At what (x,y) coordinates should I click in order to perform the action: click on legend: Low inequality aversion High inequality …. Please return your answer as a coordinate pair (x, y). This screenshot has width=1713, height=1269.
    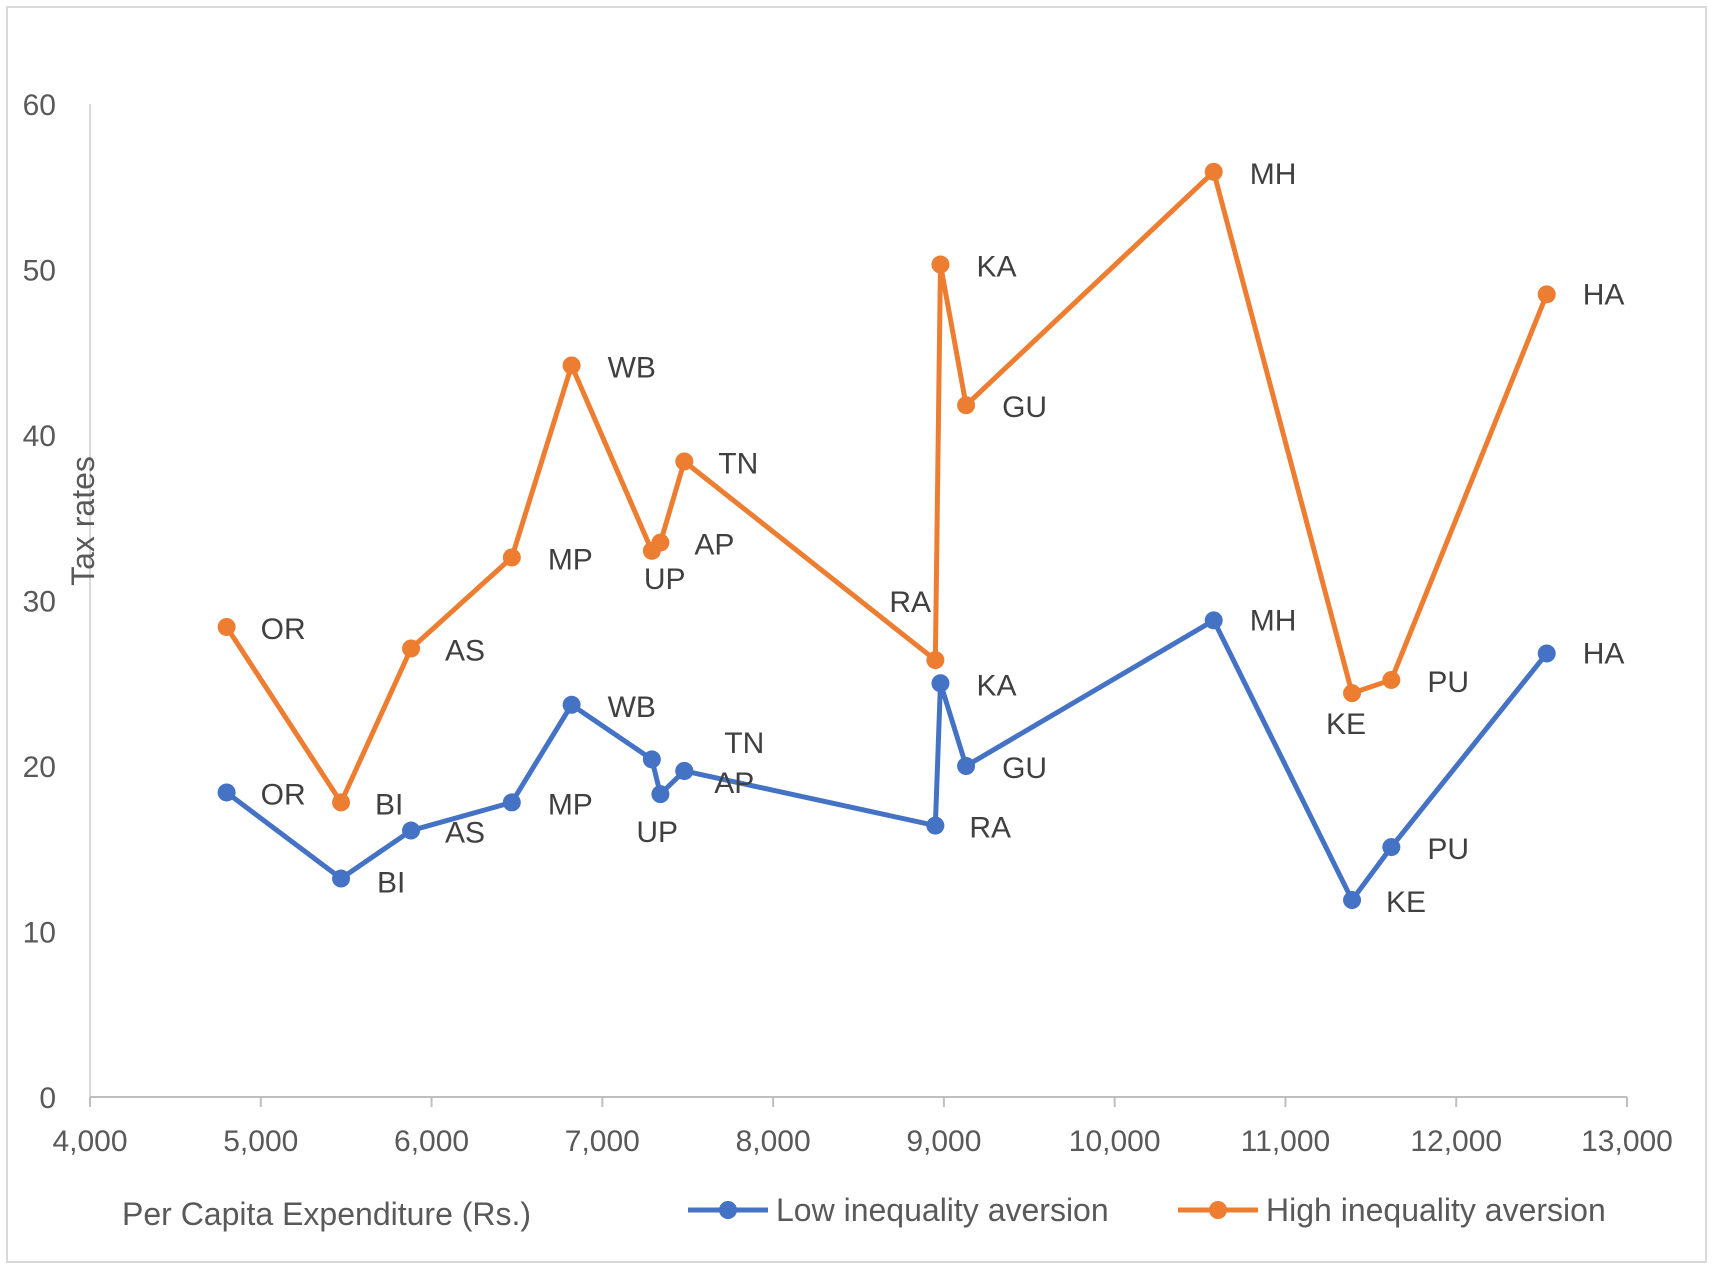
    Looking at the image, I should click on (1147, 1210).